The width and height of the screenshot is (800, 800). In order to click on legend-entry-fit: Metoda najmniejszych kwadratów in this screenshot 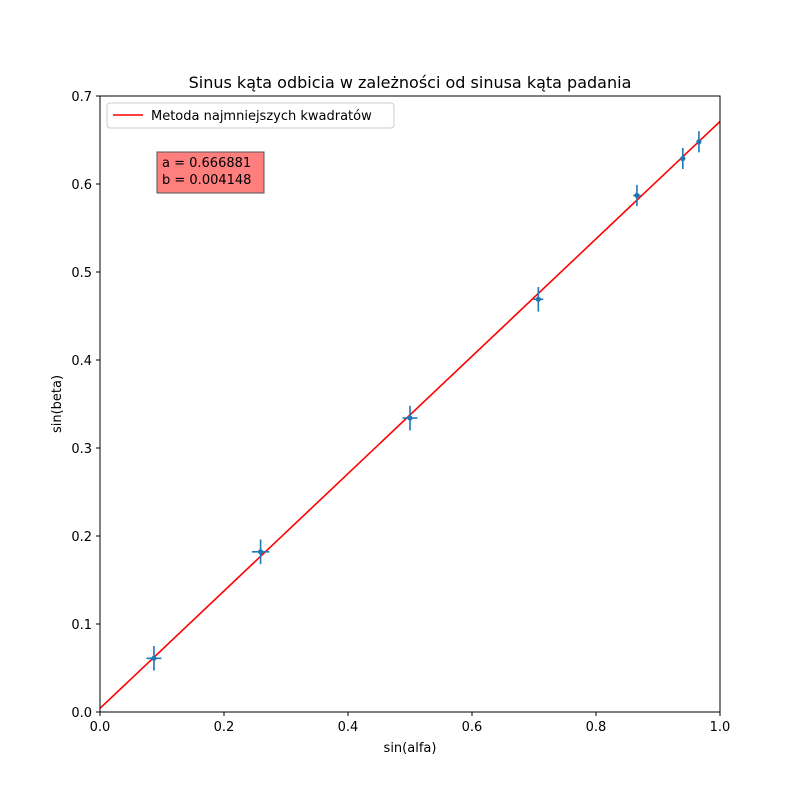, I will do `click(261, 116)`.